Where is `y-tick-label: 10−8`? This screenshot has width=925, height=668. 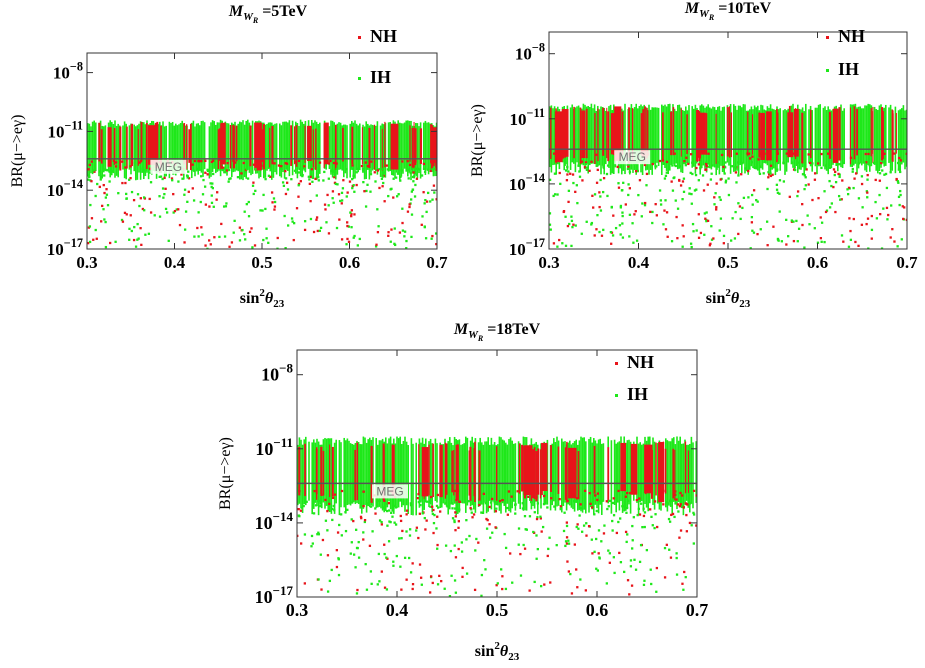
y-tick-label: 10−8 is located at coordinates (68, 71).